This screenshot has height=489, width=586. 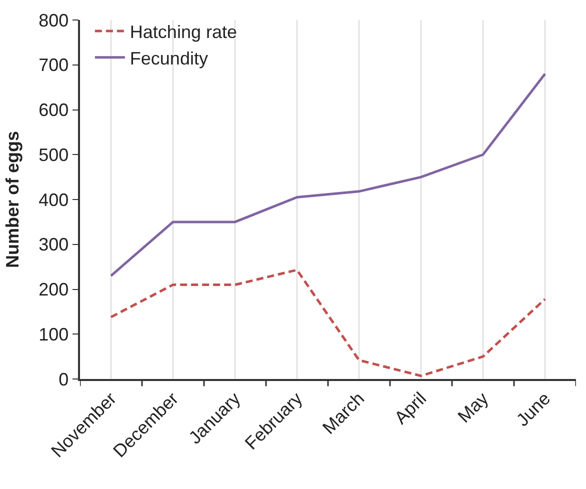 What do you see at coordinates (53, 290) in the screenshot?
I see `y-tick-label: 200` at bounding box center [53, 290].